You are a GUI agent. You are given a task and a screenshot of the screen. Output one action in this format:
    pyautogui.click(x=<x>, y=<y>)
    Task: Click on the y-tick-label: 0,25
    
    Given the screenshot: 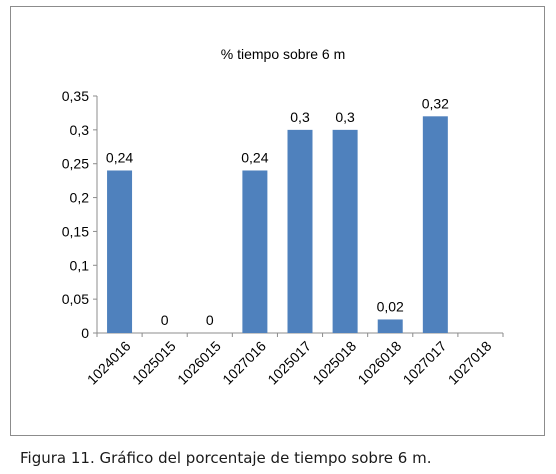 What is the action you would take?
    pyautogui.click(x=75, y=164)
    